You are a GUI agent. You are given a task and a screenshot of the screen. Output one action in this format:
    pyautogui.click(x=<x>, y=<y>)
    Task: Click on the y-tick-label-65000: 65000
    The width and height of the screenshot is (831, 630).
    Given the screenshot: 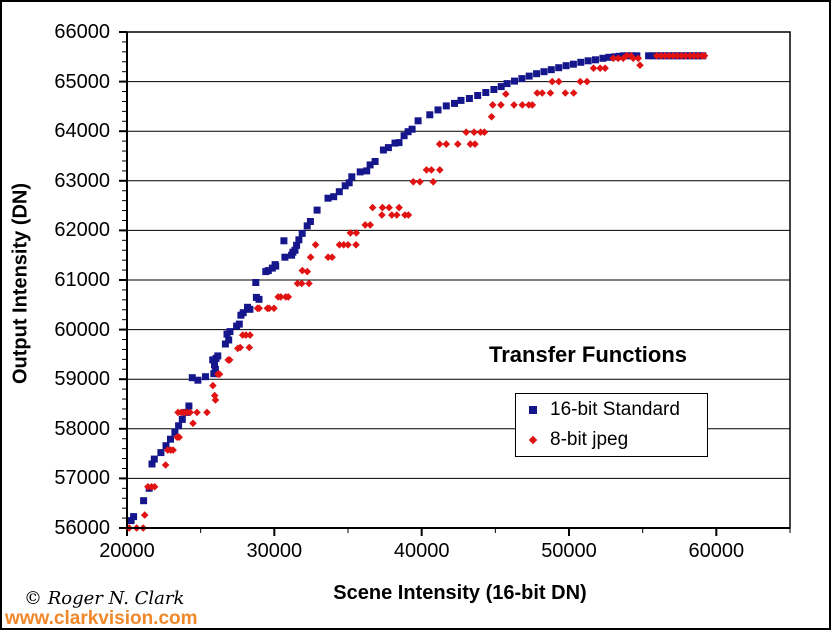 What is the action you would take?
    pyautogui.click(x=82, y=81)
    